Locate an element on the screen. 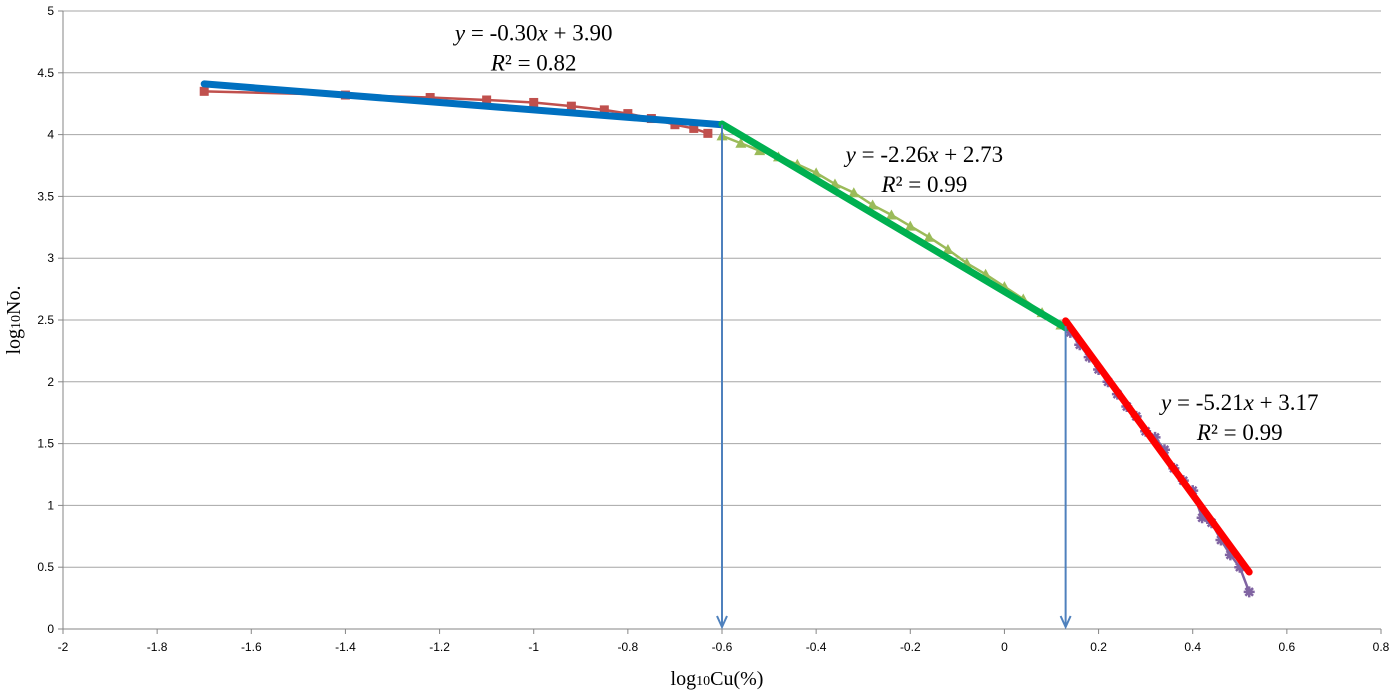  trendline-equation: y = -2.26x + 2.73 is located at coordinates (924, 154).